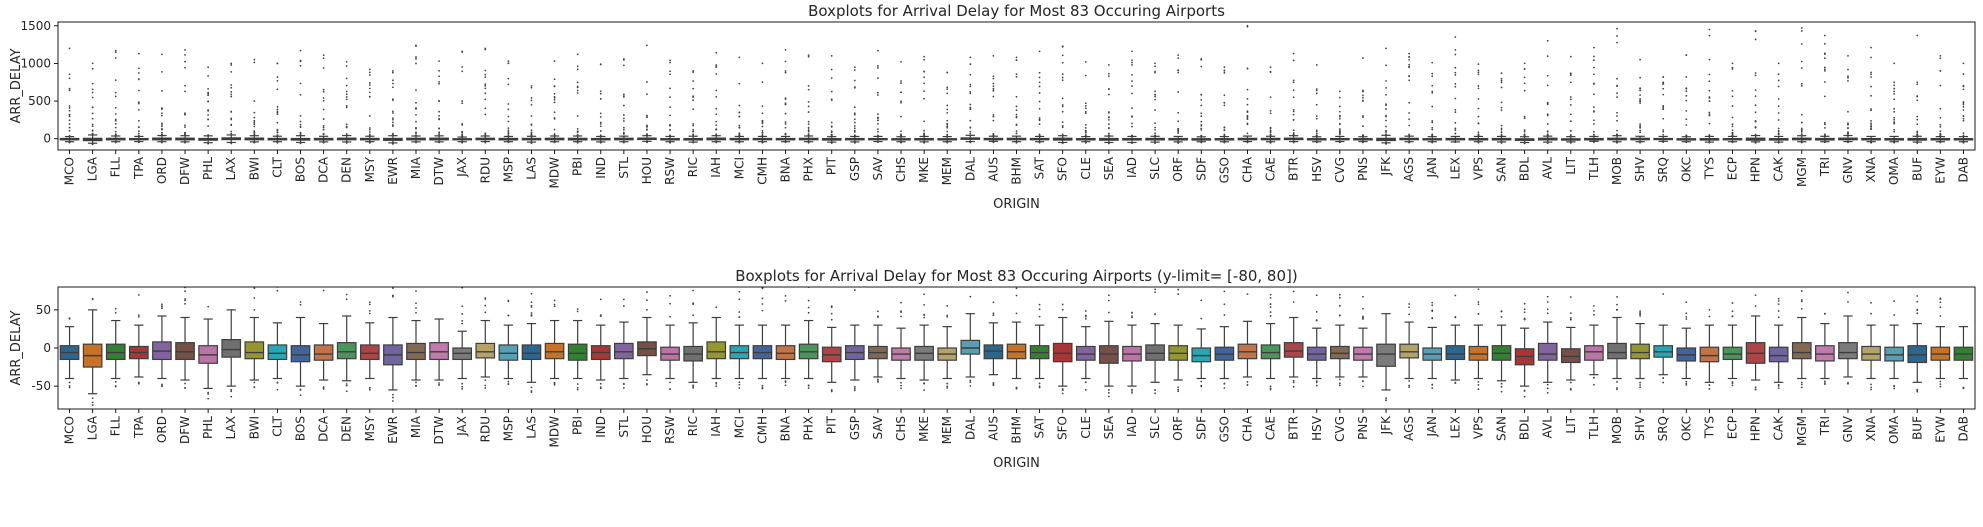 This screenshot has width=1983, height=527. I want to click on x-tick-label: JFK, so click(1386, 166).